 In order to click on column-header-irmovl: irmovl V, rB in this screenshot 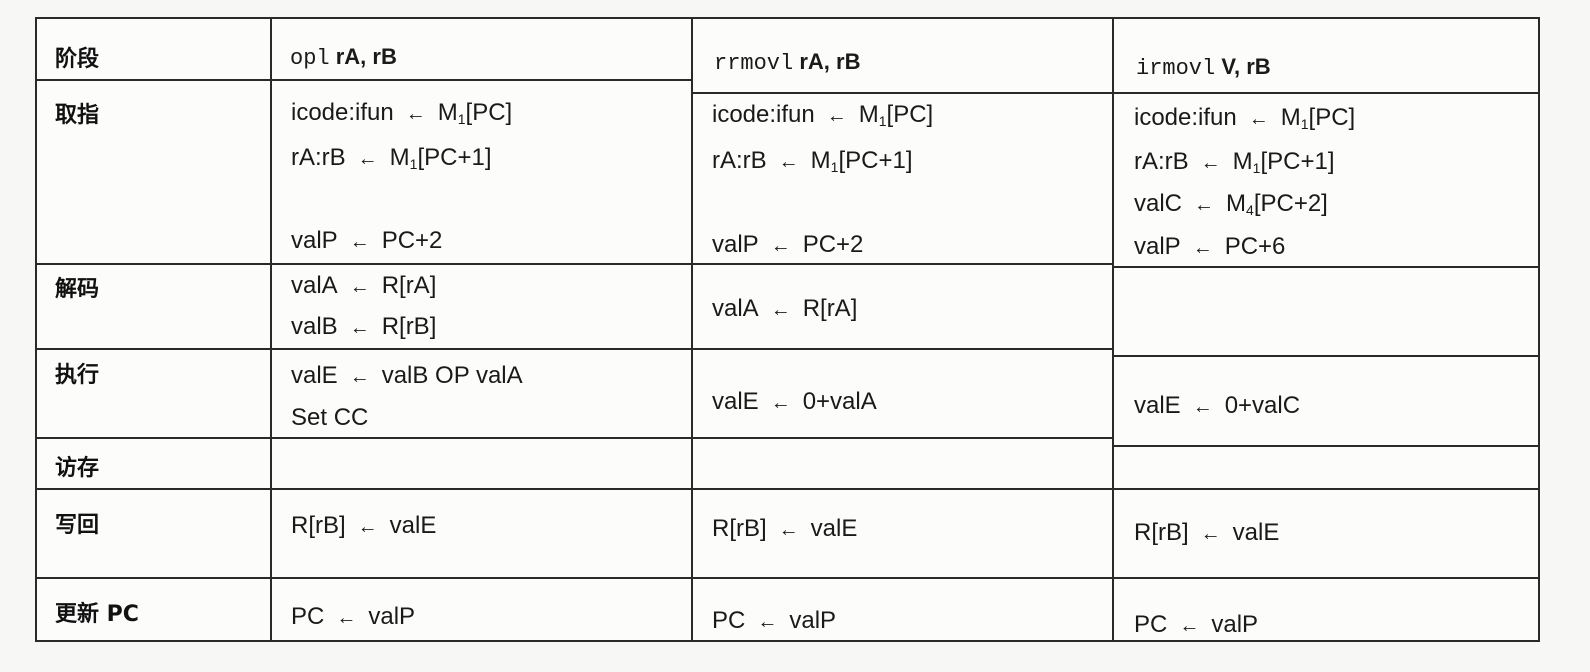, I will do `click(1203, 67)`.